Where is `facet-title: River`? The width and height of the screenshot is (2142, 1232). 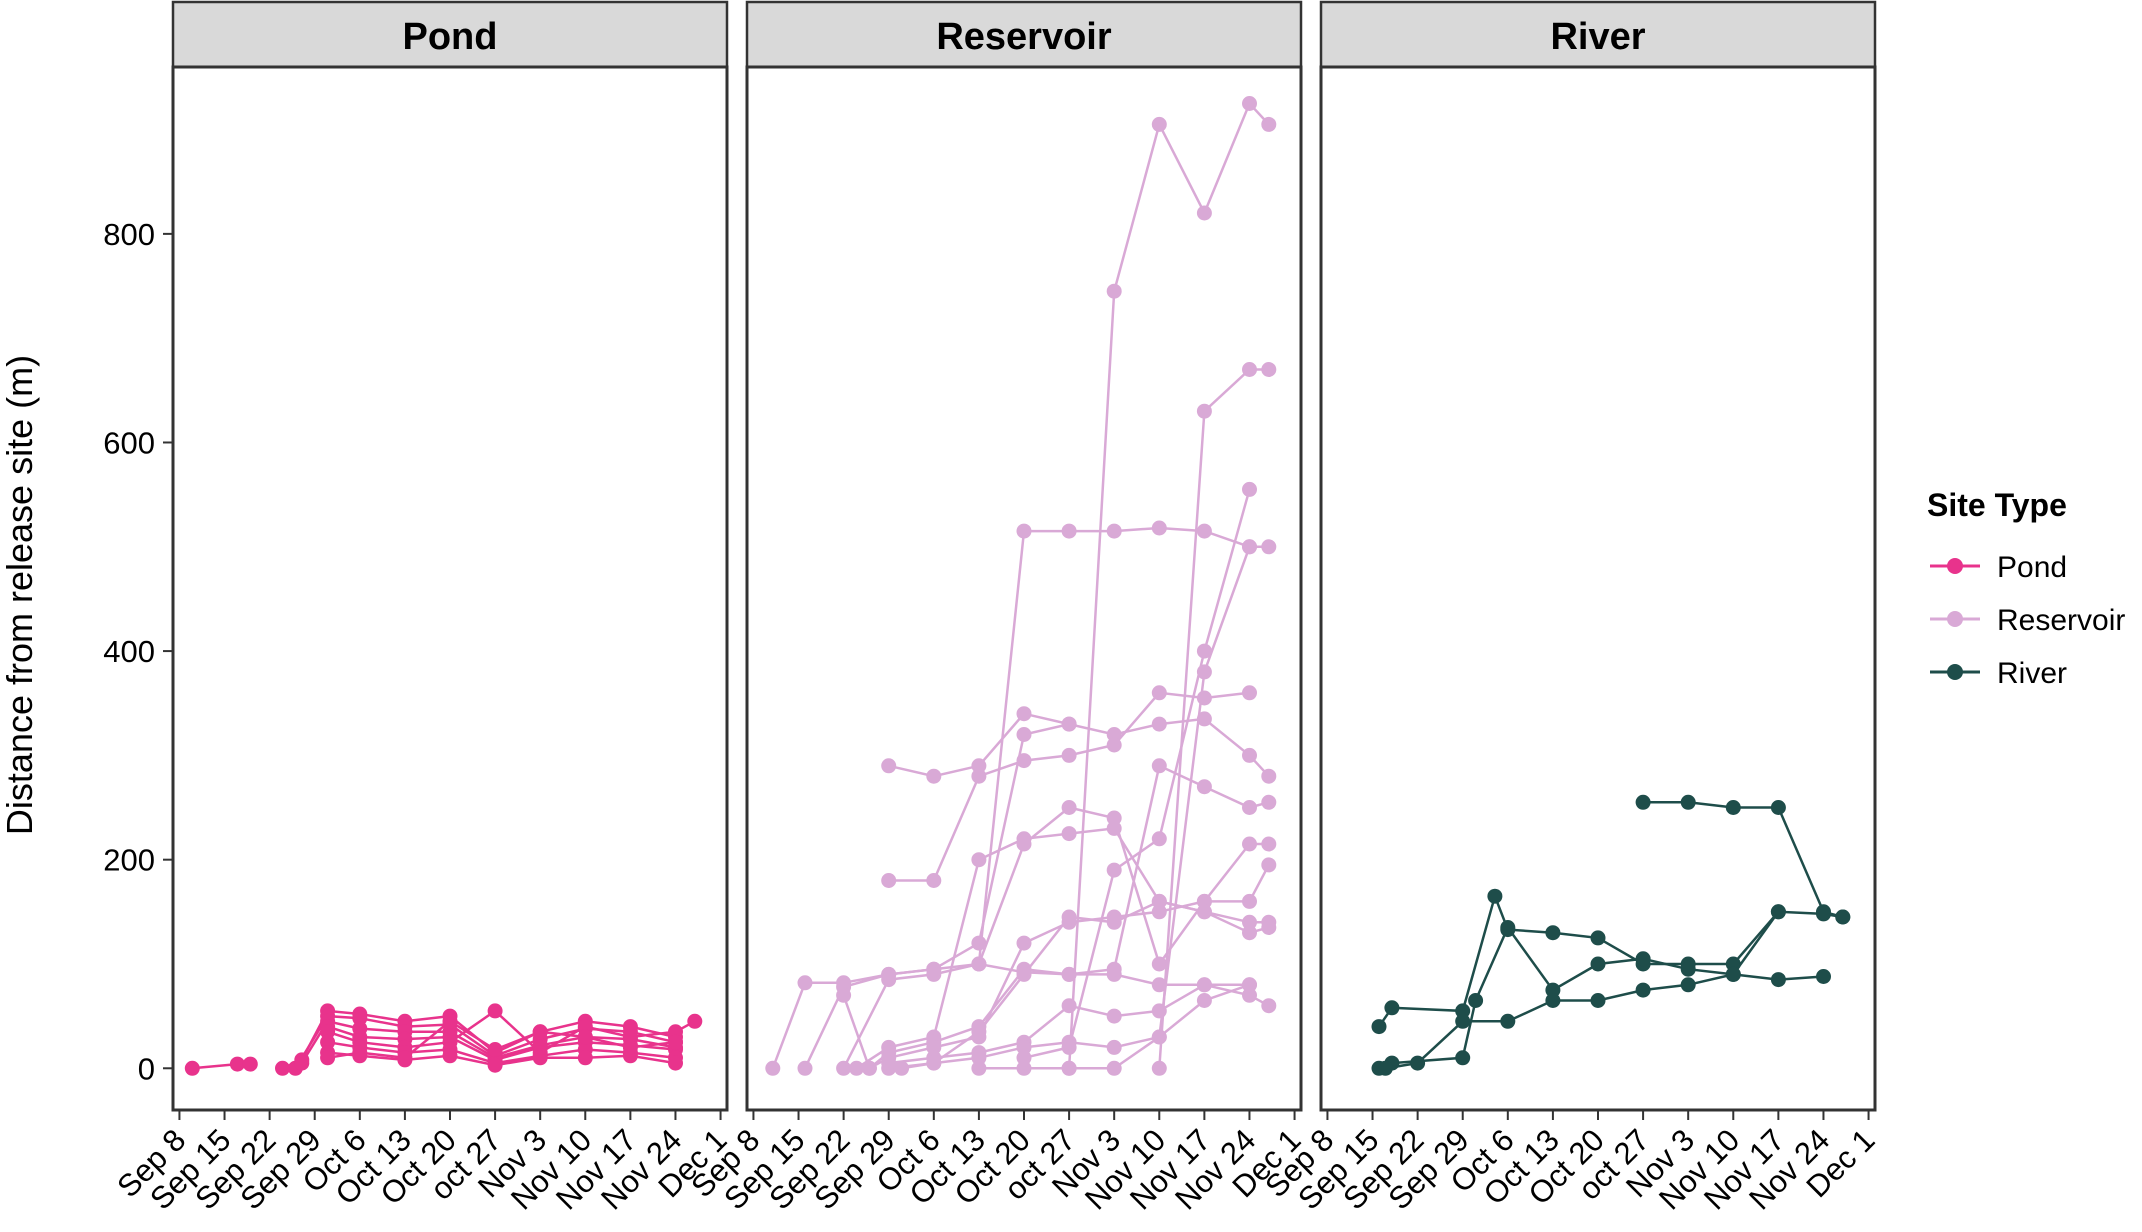
facet-title: River is located at coordinates (1597, 37).